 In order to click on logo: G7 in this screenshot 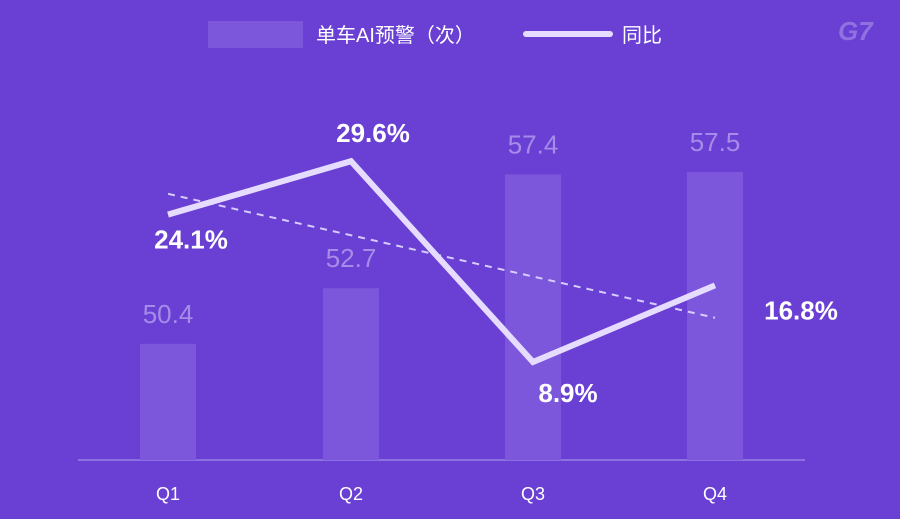, I will do `click(856, 31)`.